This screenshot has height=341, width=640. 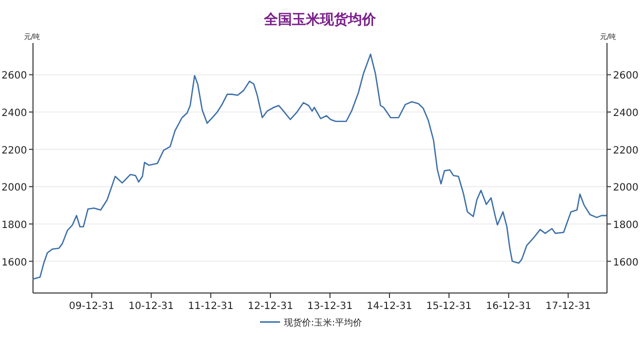 I want to click on y-tick-label: 2000, so click(x=14, y=188).